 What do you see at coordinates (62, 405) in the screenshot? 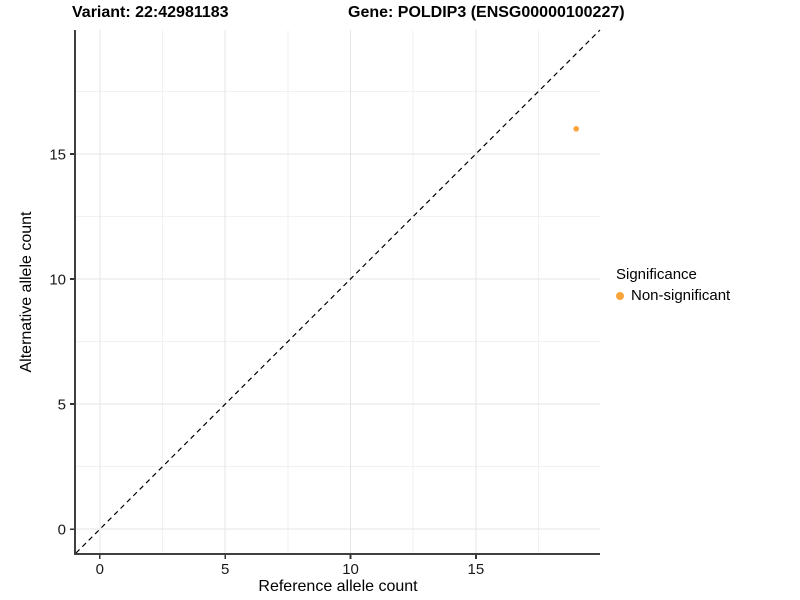
I see `y-tick-label: 5` at bounding box center [62, 405].